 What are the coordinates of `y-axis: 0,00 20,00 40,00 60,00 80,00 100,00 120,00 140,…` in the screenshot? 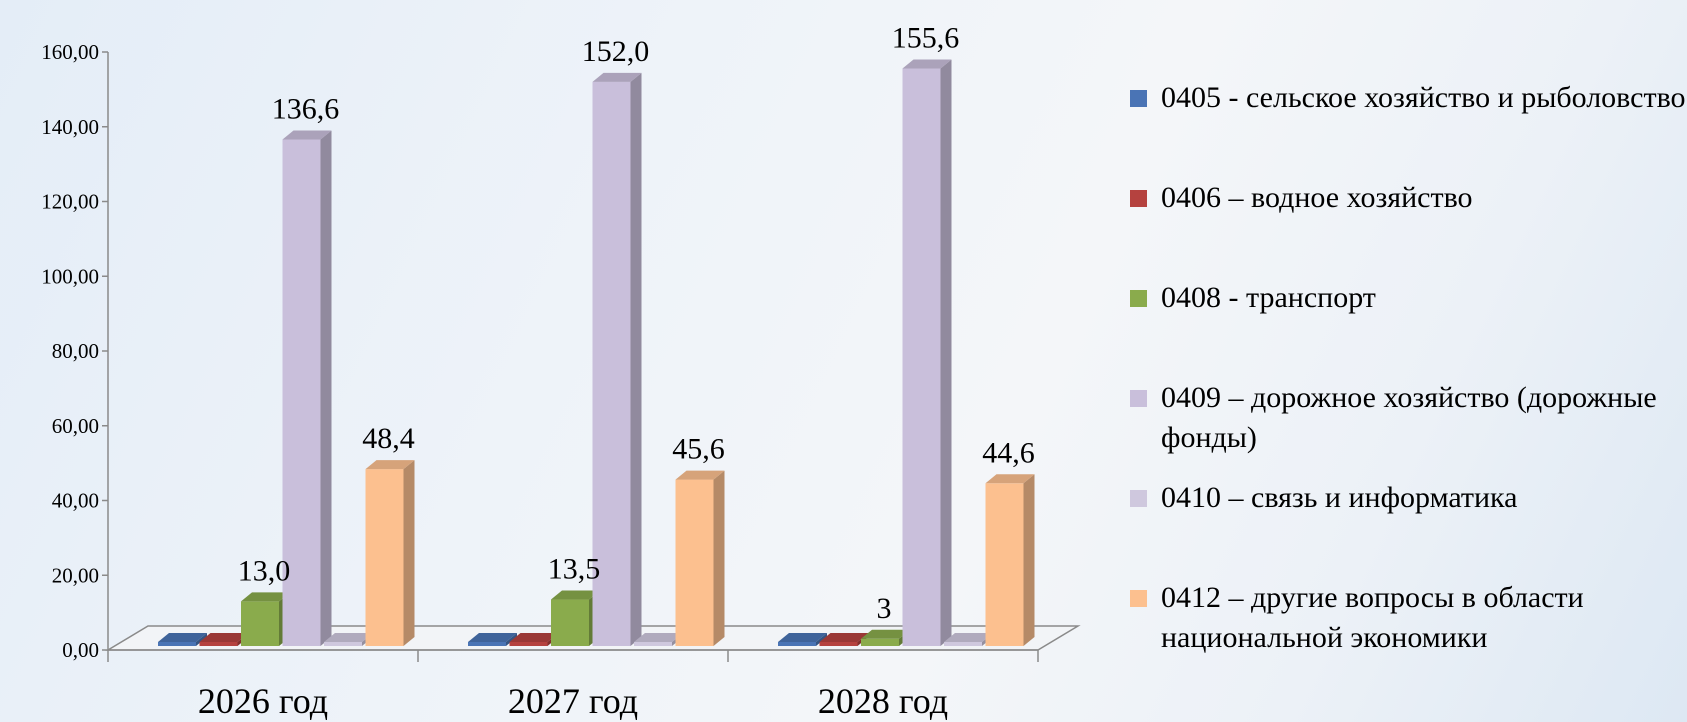 It's located at (75, 351).